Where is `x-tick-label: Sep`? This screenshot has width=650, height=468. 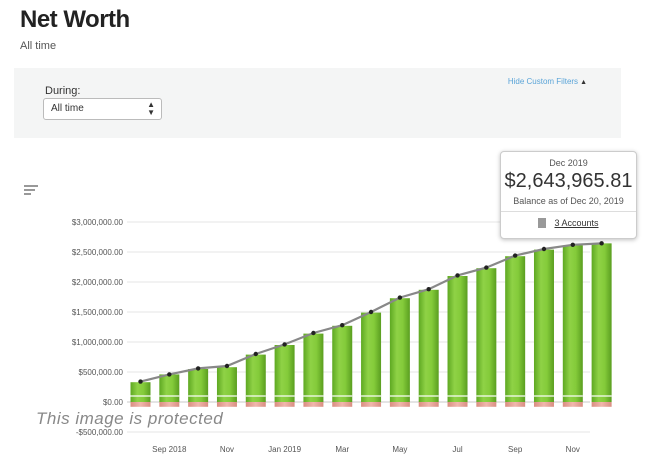
x-tick-label: Sep is located at coordinates (515, 449).